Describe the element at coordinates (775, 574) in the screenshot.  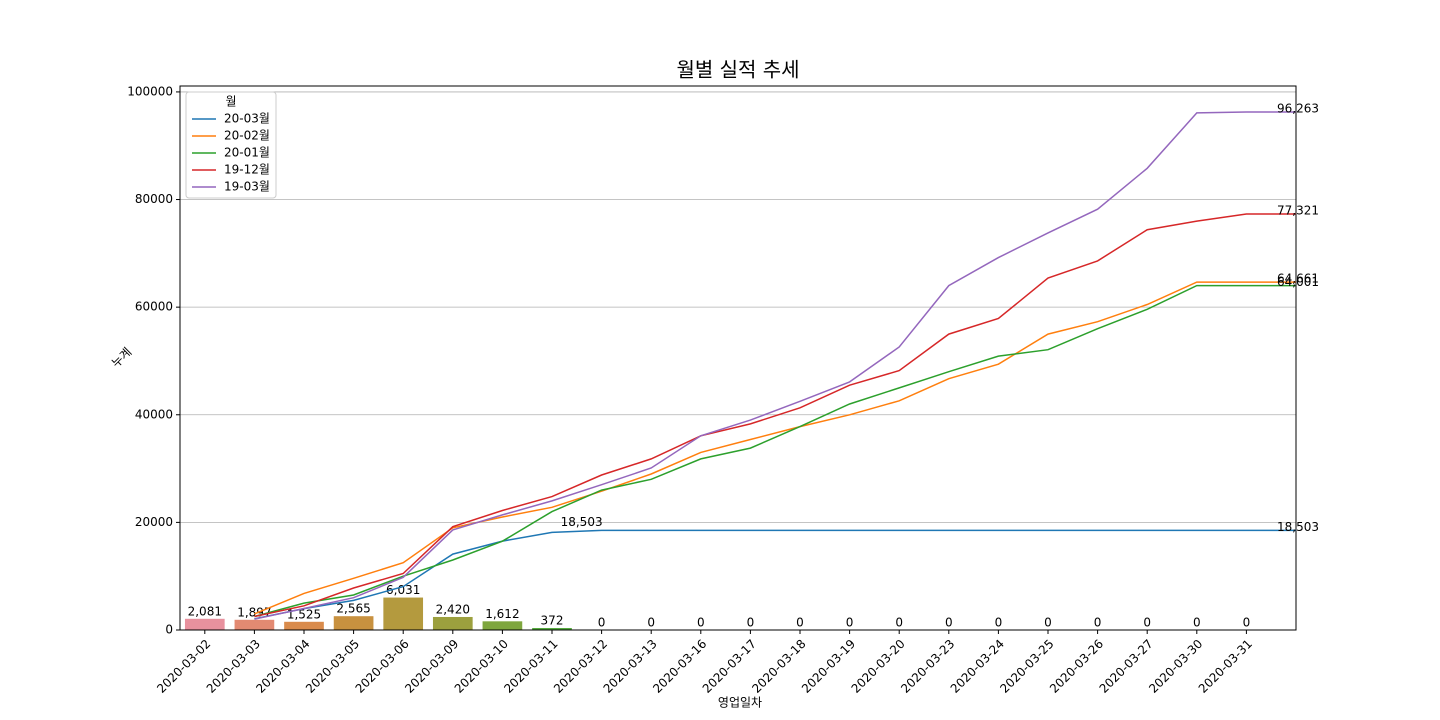
I see `line-series` at that location.